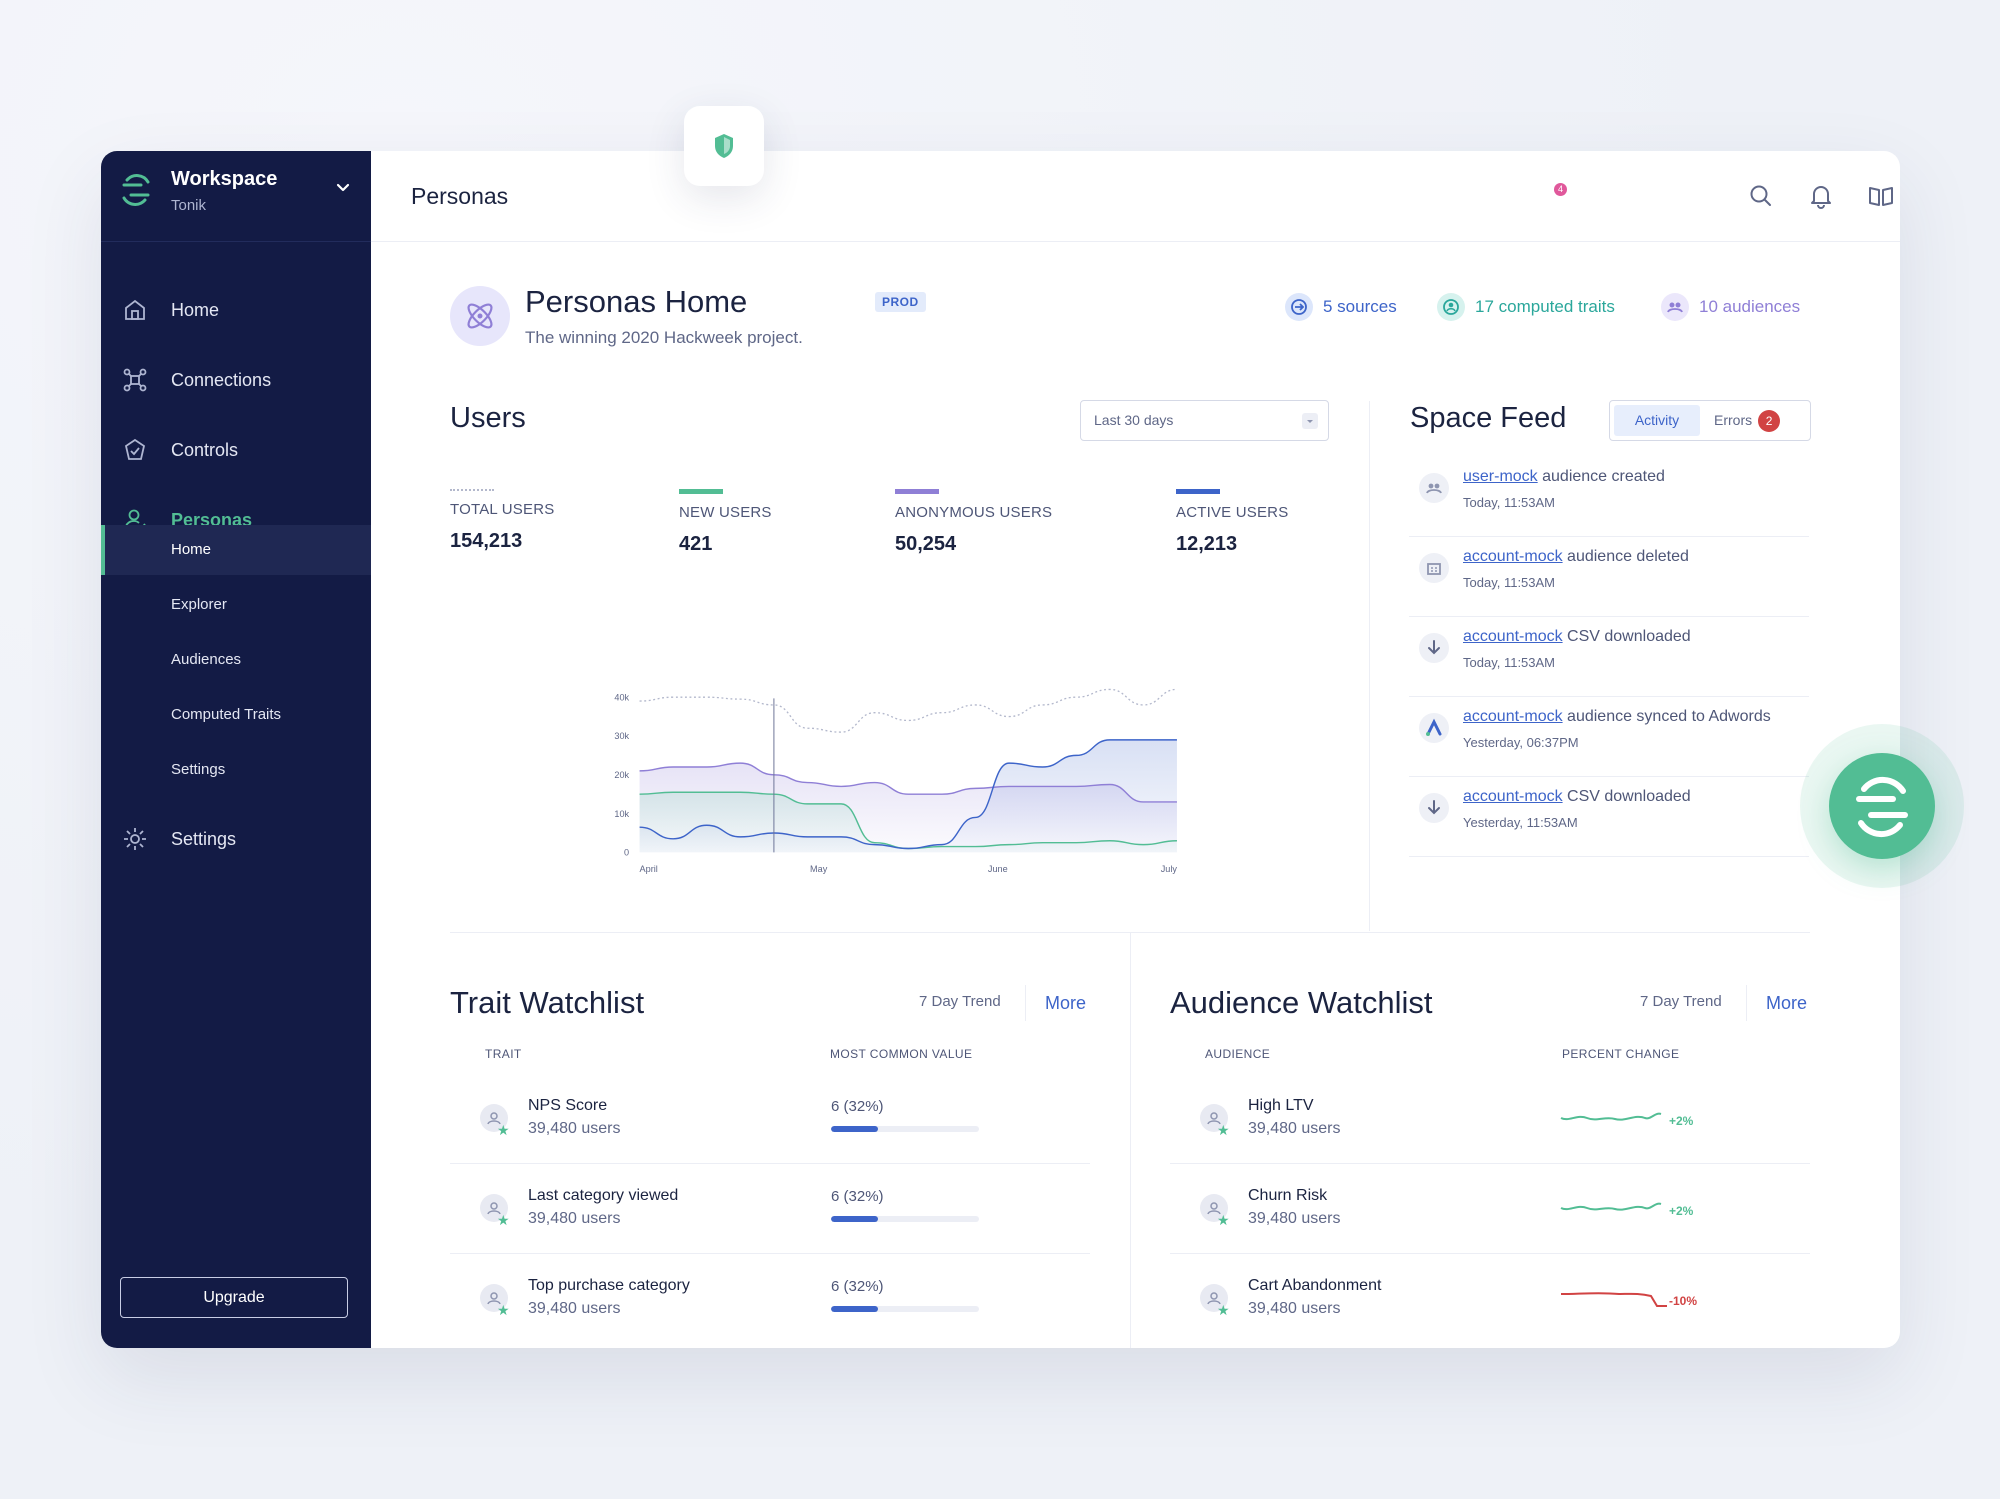  I want to click on users-title: Users, so click(488, 418).